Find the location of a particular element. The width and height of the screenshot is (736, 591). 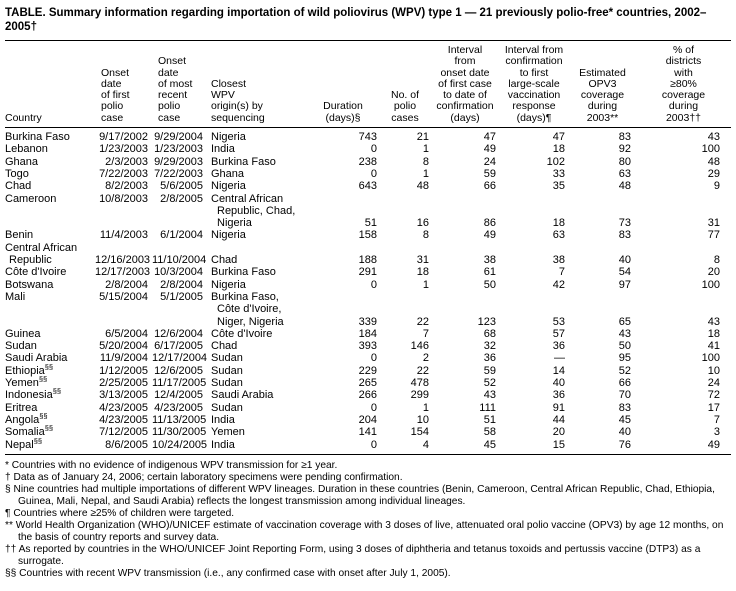

cell-interval-confirmation: 68 is located at coordinates (489, 333).